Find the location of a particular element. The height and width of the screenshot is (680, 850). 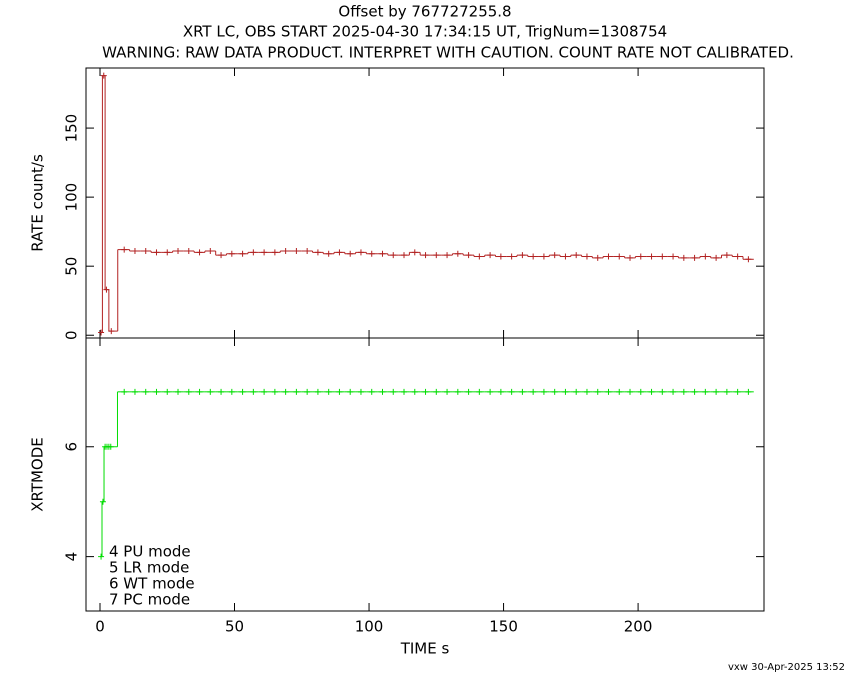

y-tick-label: 4 is located at coordinates (72, 557).